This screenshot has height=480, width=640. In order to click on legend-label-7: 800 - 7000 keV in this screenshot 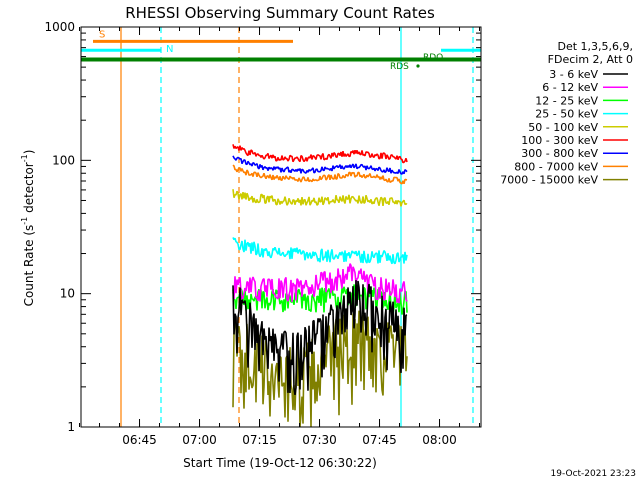, I will do `click(556, 166)`.